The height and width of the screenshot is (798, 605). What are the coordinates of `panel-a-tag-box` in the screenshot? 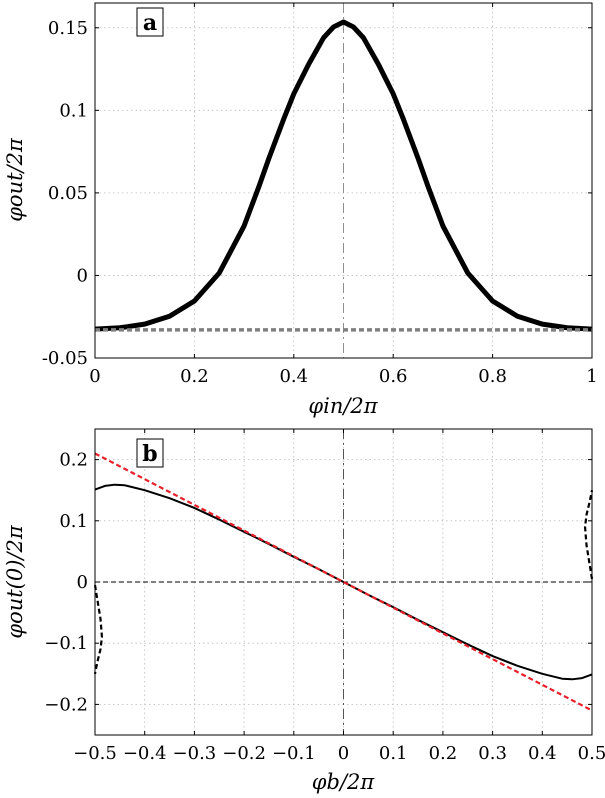 It's located at (150, 22).